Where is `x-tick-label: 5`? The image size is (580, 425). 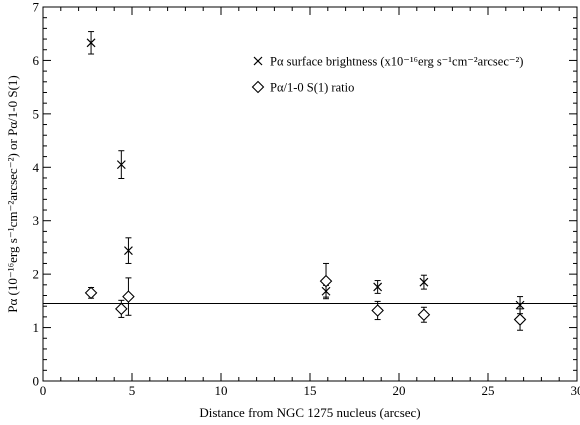
x-tick-label: 5 is located at coordinates (132, 390).